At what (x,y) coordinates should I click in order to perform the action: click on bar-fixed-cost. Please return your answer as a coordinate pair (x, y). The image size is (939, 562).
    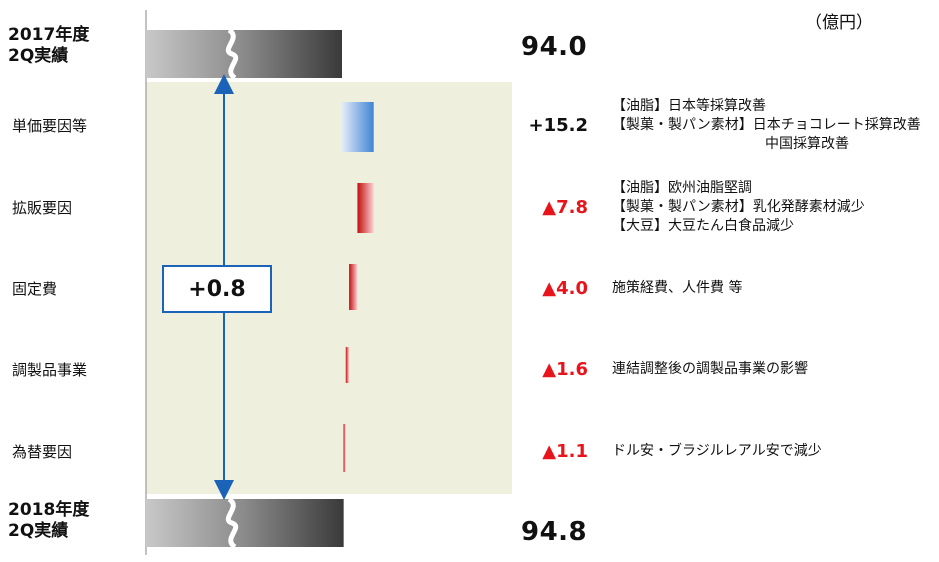
    Looking at the image, I should click on (353, 287).